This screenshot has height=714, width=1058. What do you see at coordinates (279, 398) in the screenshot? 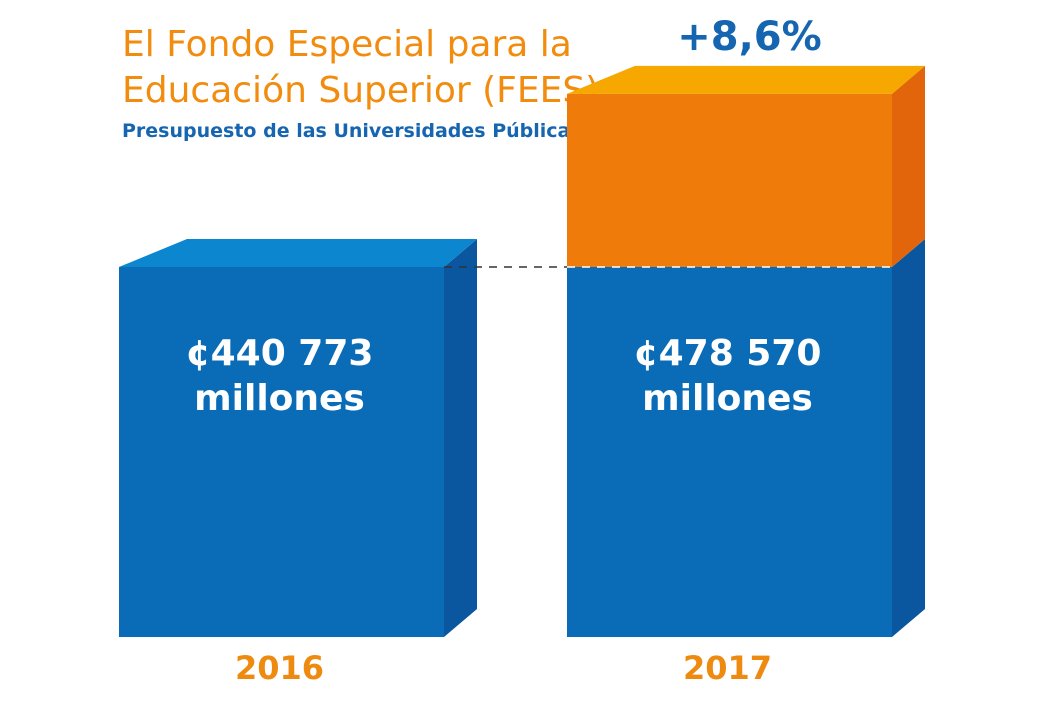
I see `value-label-unit-2016: millones` at bounding box center [279, 398].